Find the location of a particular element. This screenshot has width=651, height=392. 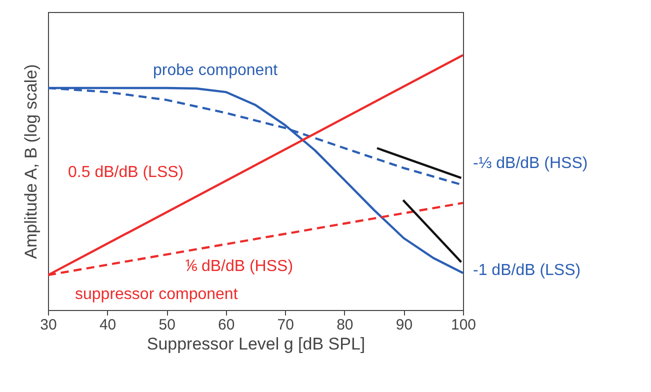

x-axis-title: Suppressor Level g [dB SPL] is located at coordinates (256, 344).